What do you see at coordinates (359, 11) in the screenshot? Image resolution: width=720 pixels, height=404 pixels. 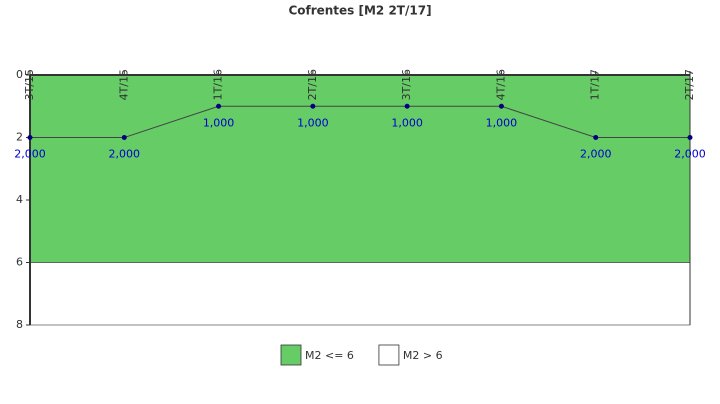 I see `chart-title: Cofrentes [M2 2T/17]` at bounding box center [359, 11].